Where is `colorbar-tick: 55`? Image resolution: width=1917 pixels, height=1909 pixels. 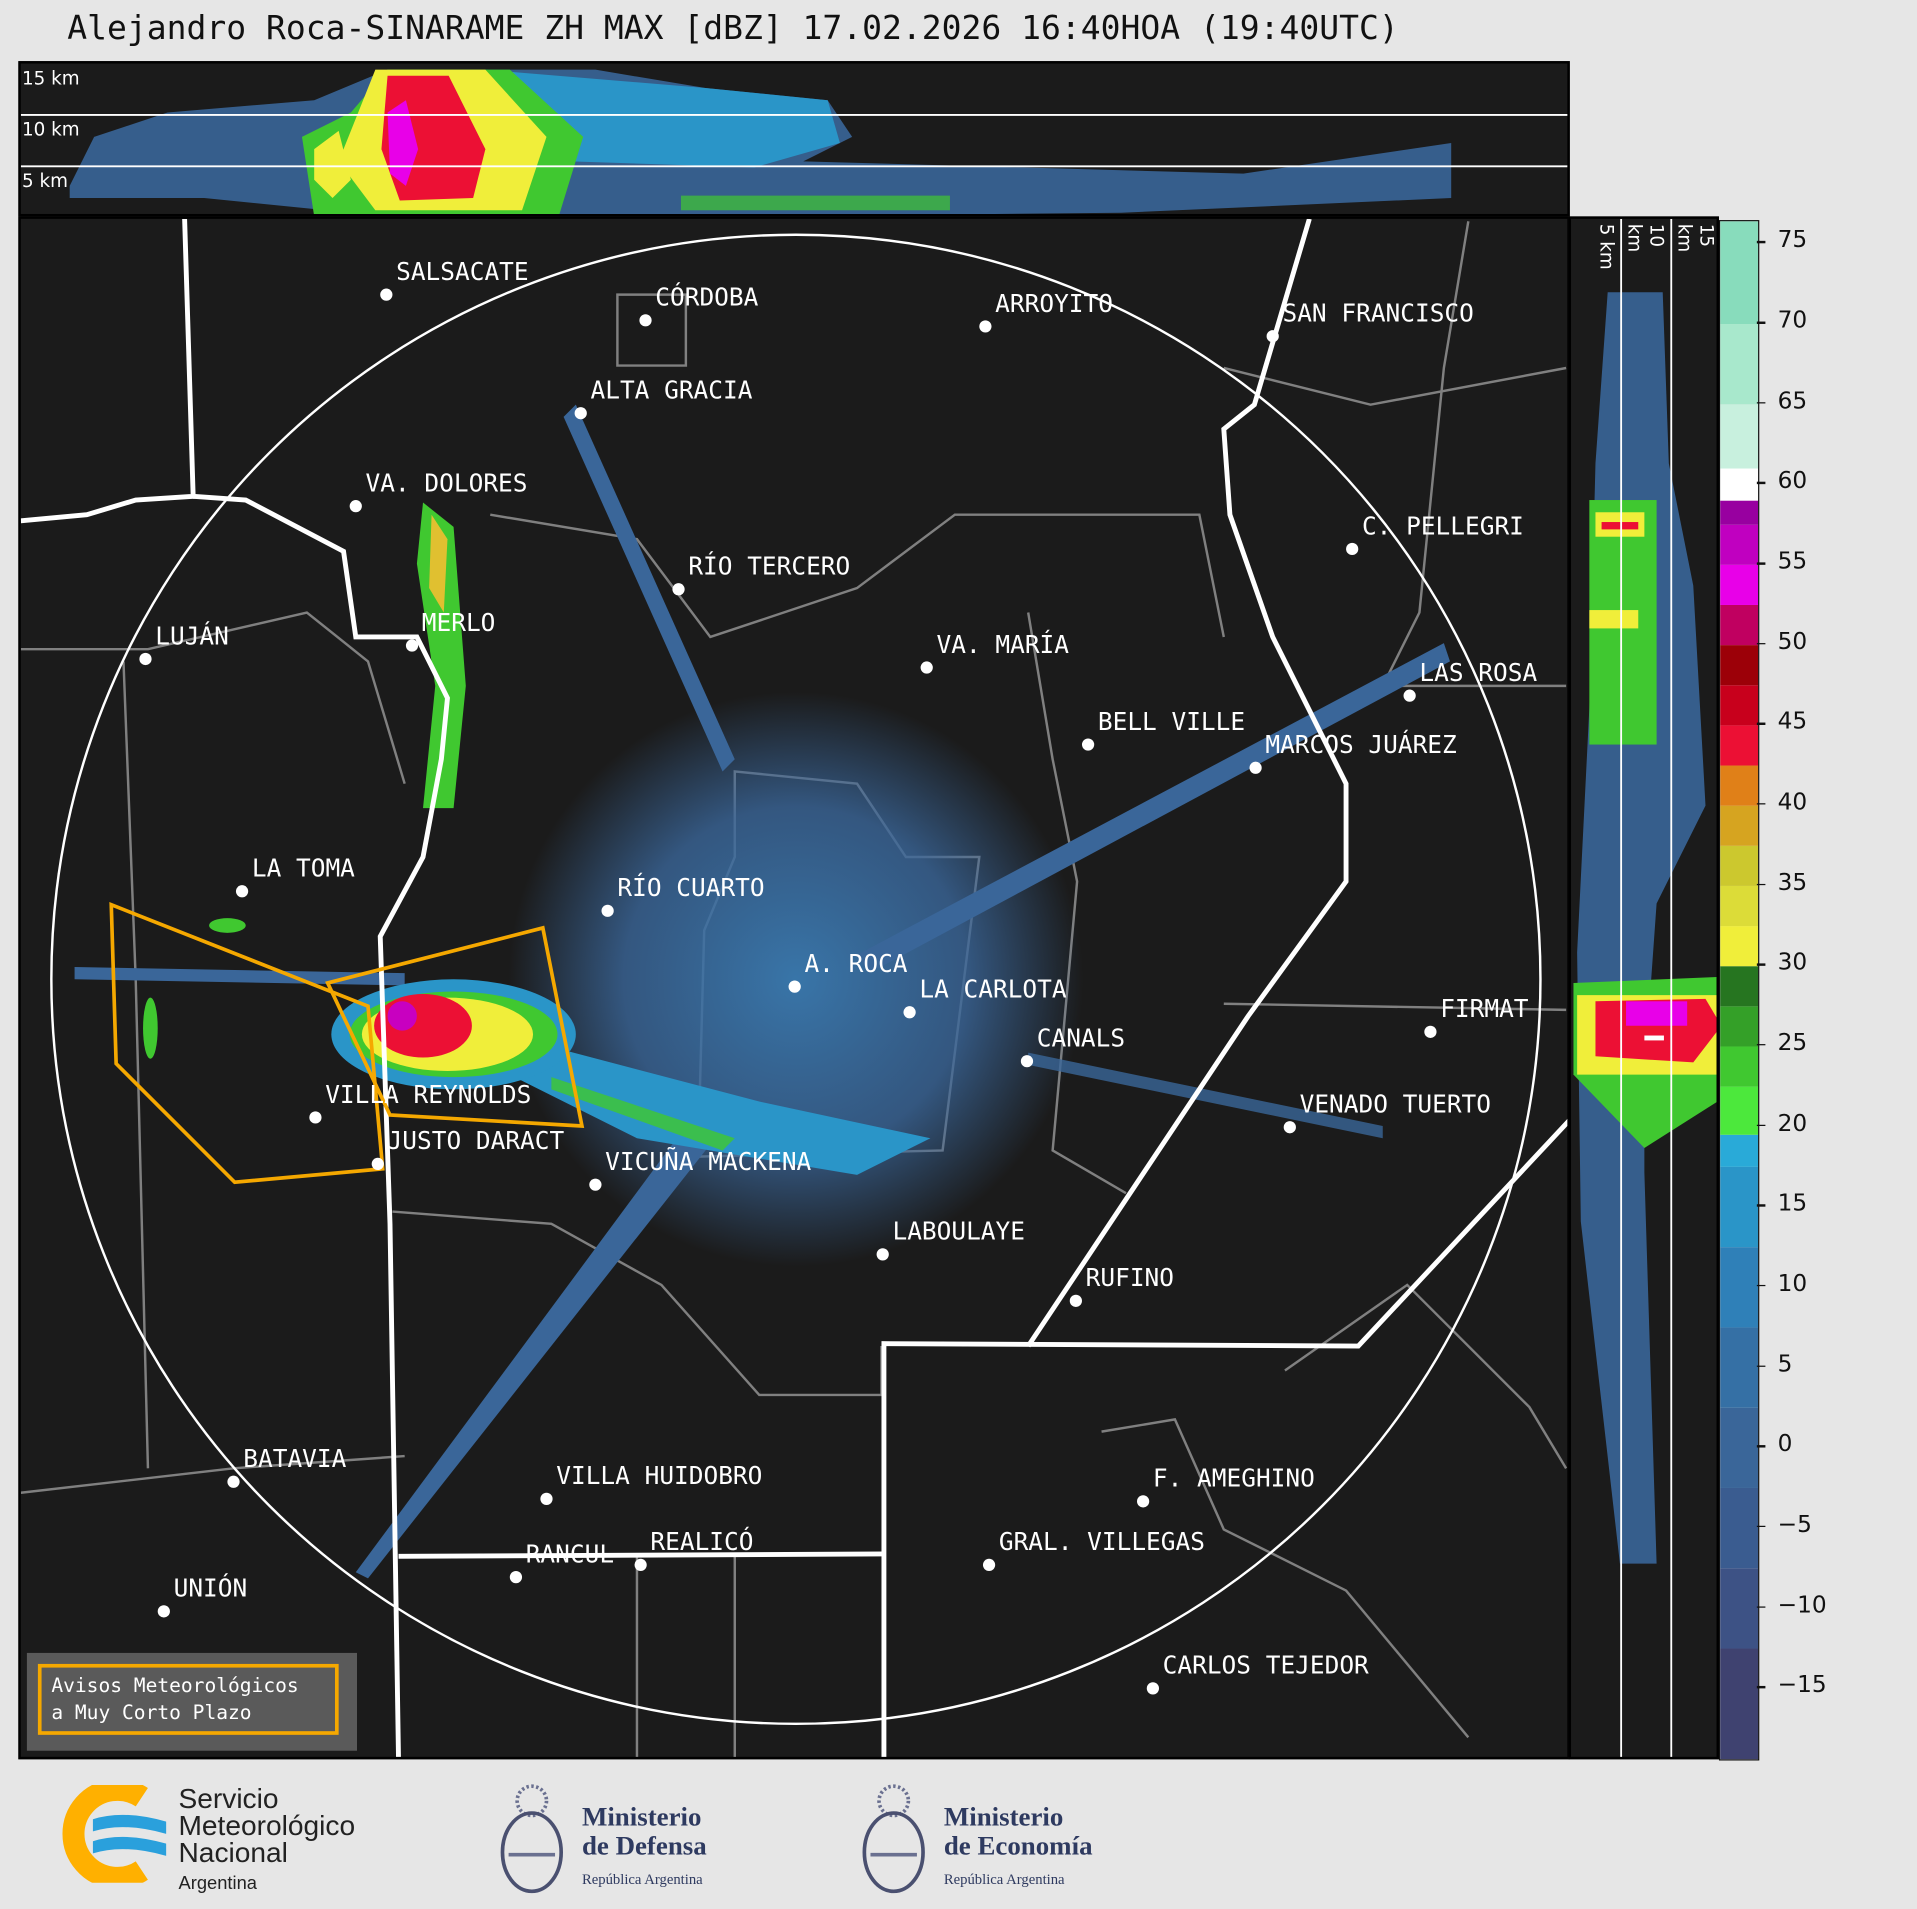
colorbar-tick: 55 is located at coordinates (1782, 561).